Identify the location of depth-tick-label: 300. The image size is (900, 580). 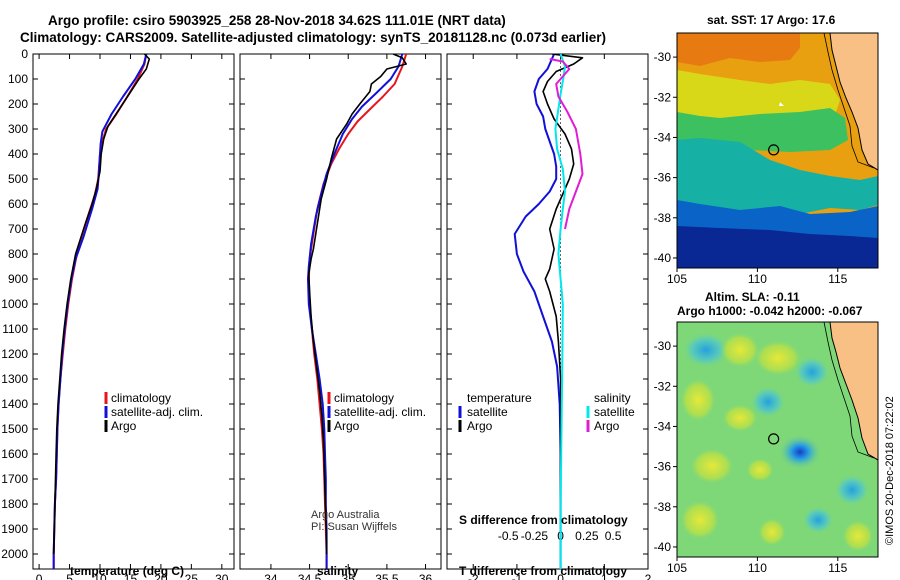
(18, 129).